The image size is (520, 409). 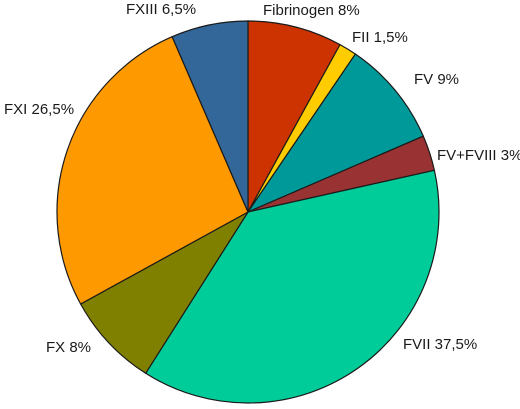 I want to click on pie-slice-fibrinogen, so click(x=294, y=116).